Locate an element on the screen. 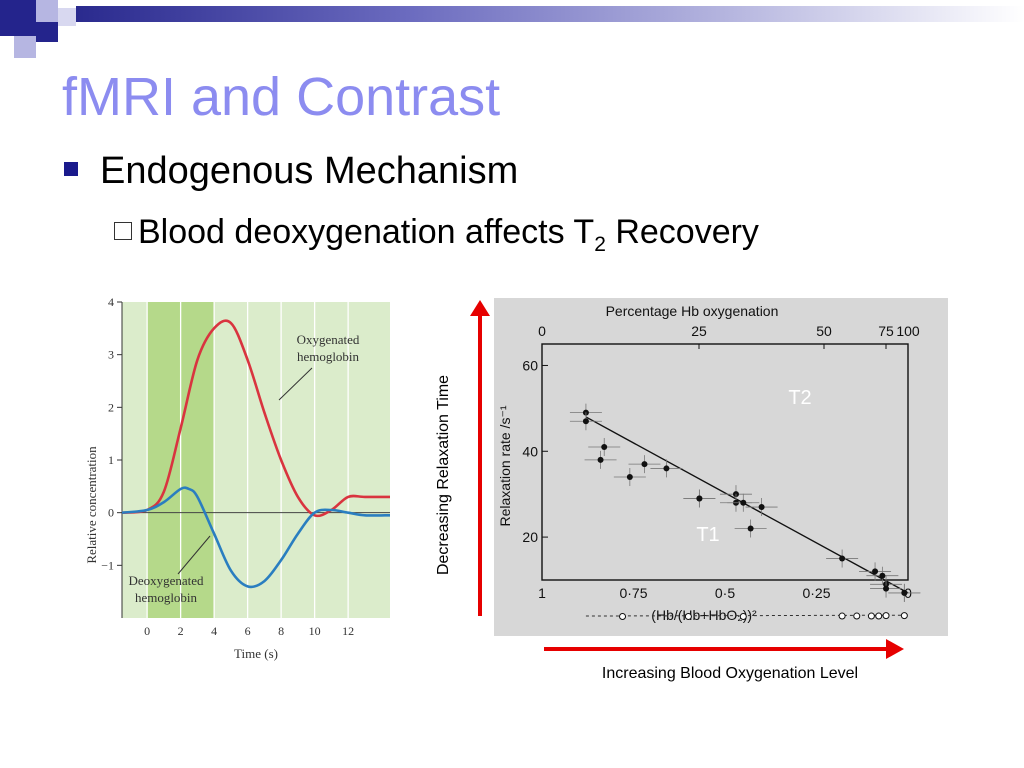 The width and height of the screenshot is (1024, 768). x-tick-label: 0·5 is located at coordinates (725, 593).